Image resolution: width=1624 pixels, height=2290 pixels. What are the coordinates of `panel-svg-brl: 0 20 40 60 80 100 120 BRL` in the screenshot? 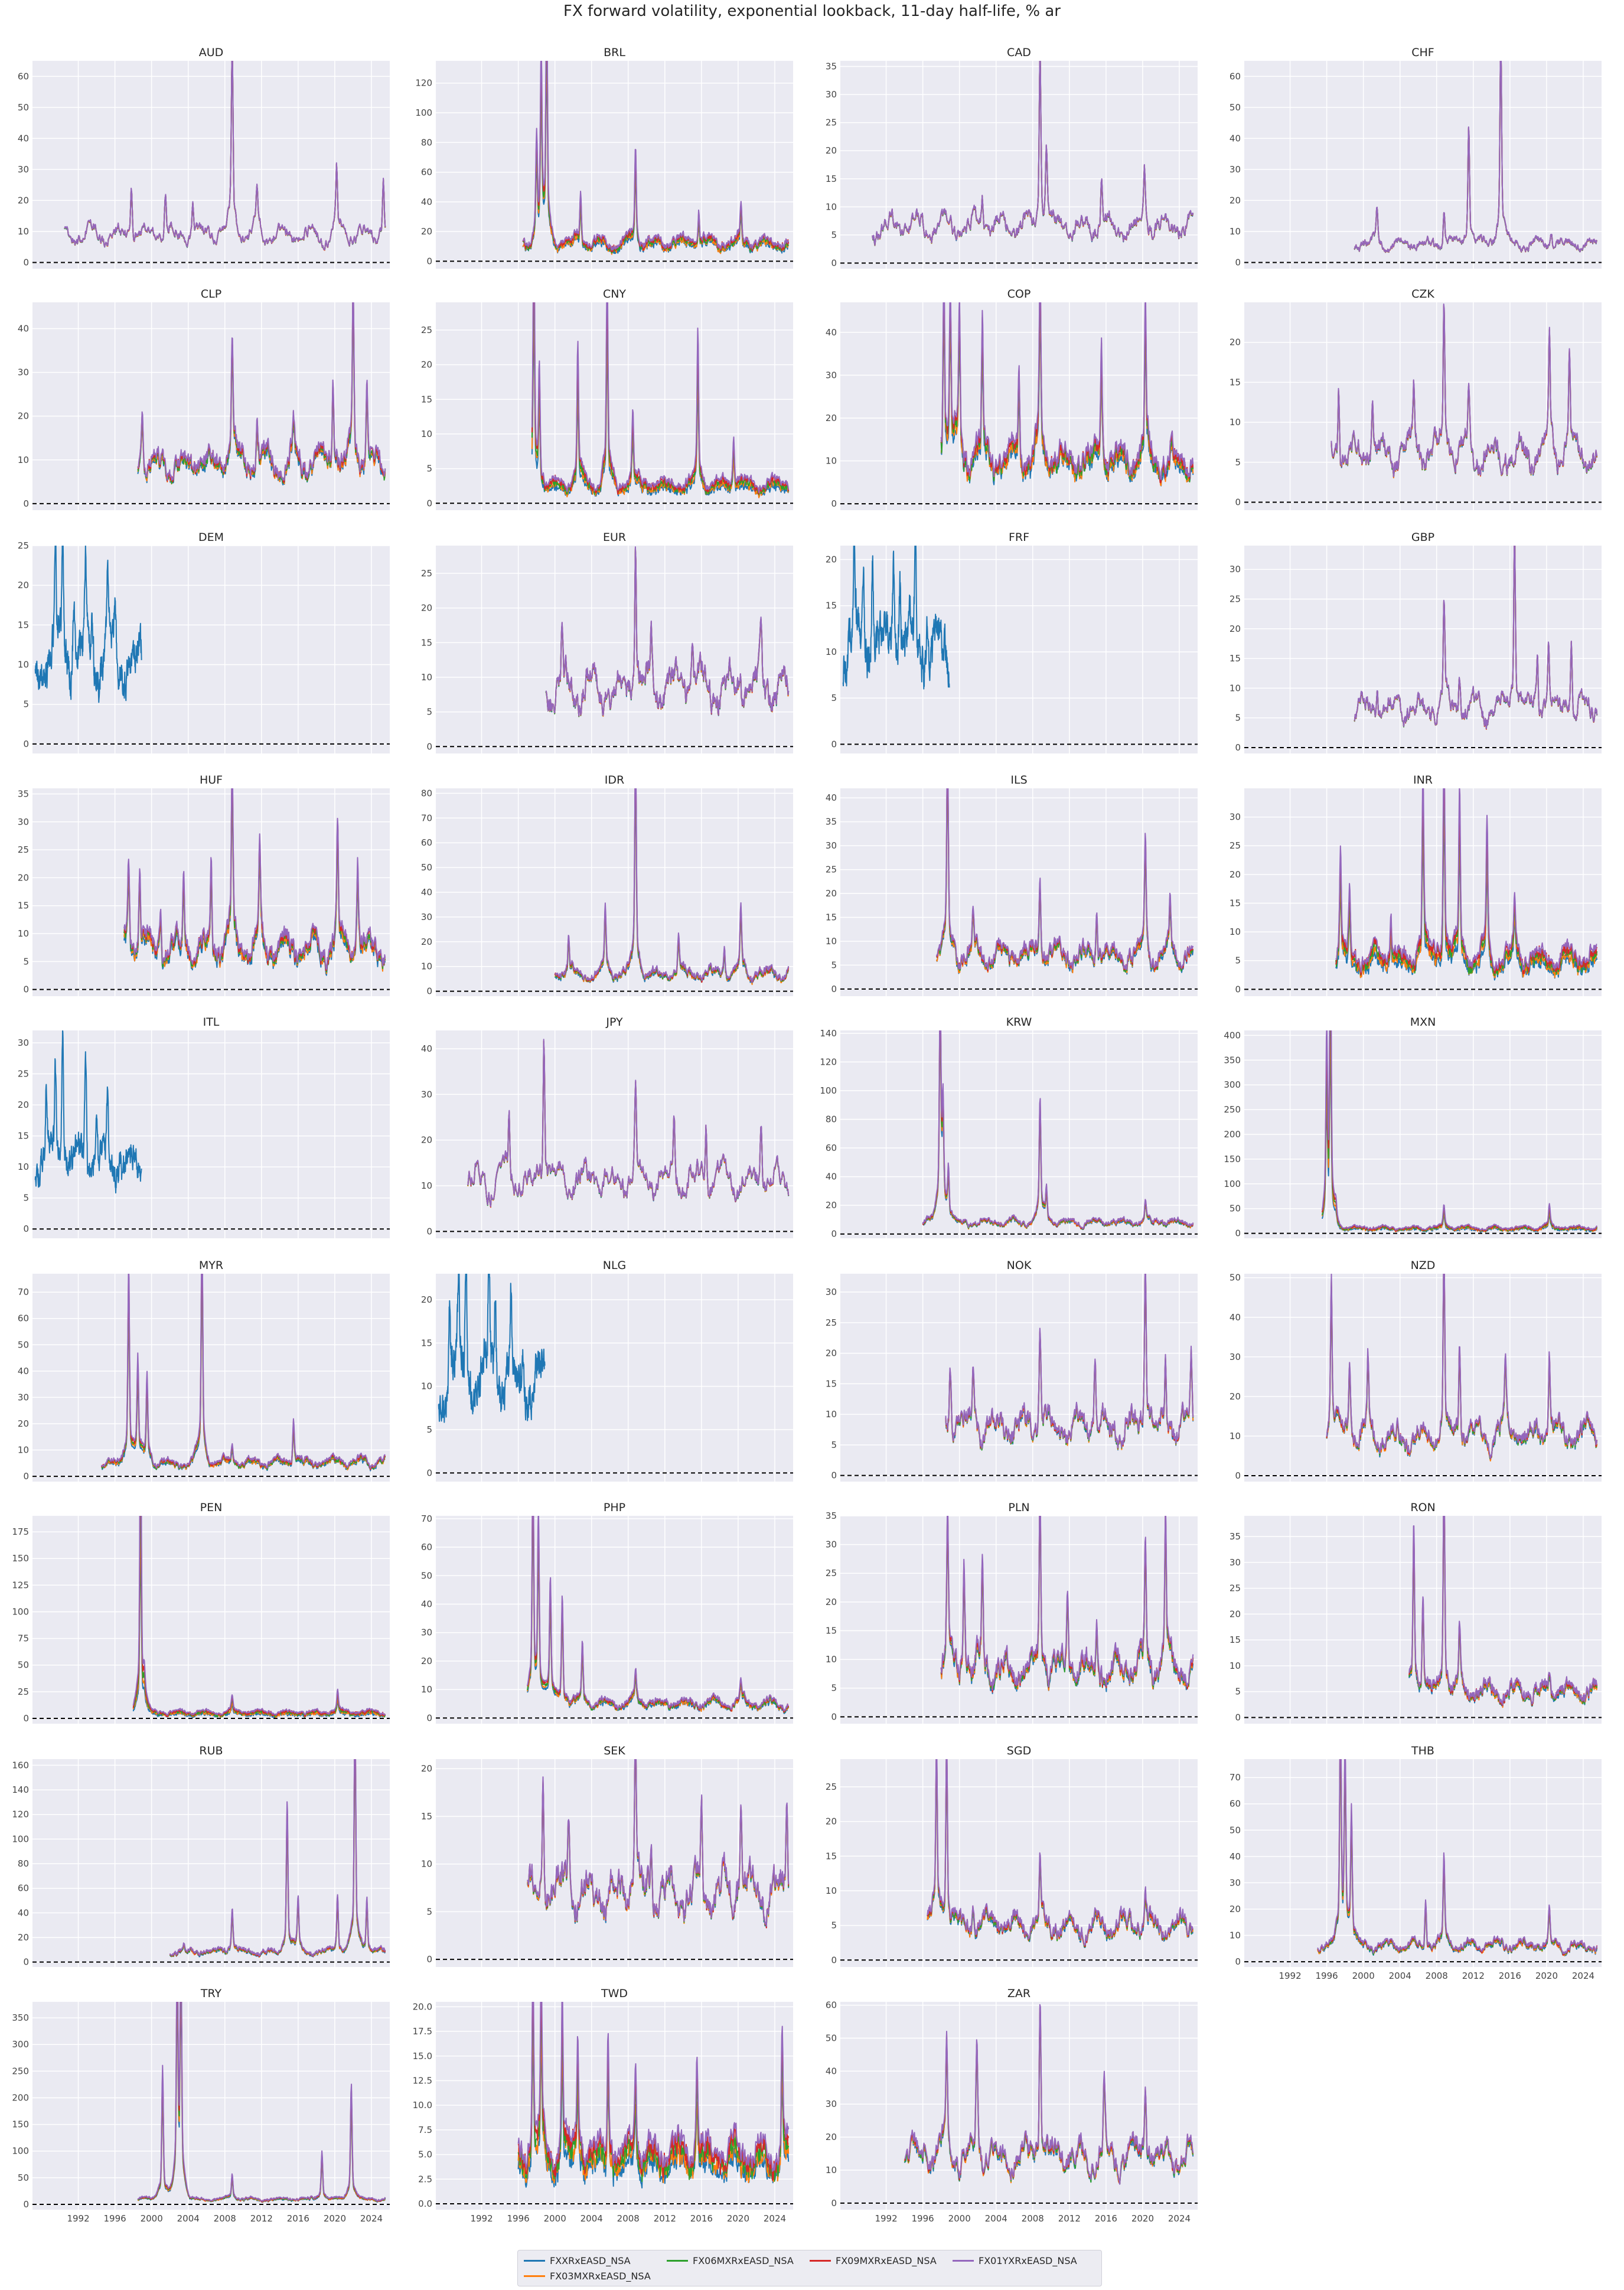 It's located at (604, 157).